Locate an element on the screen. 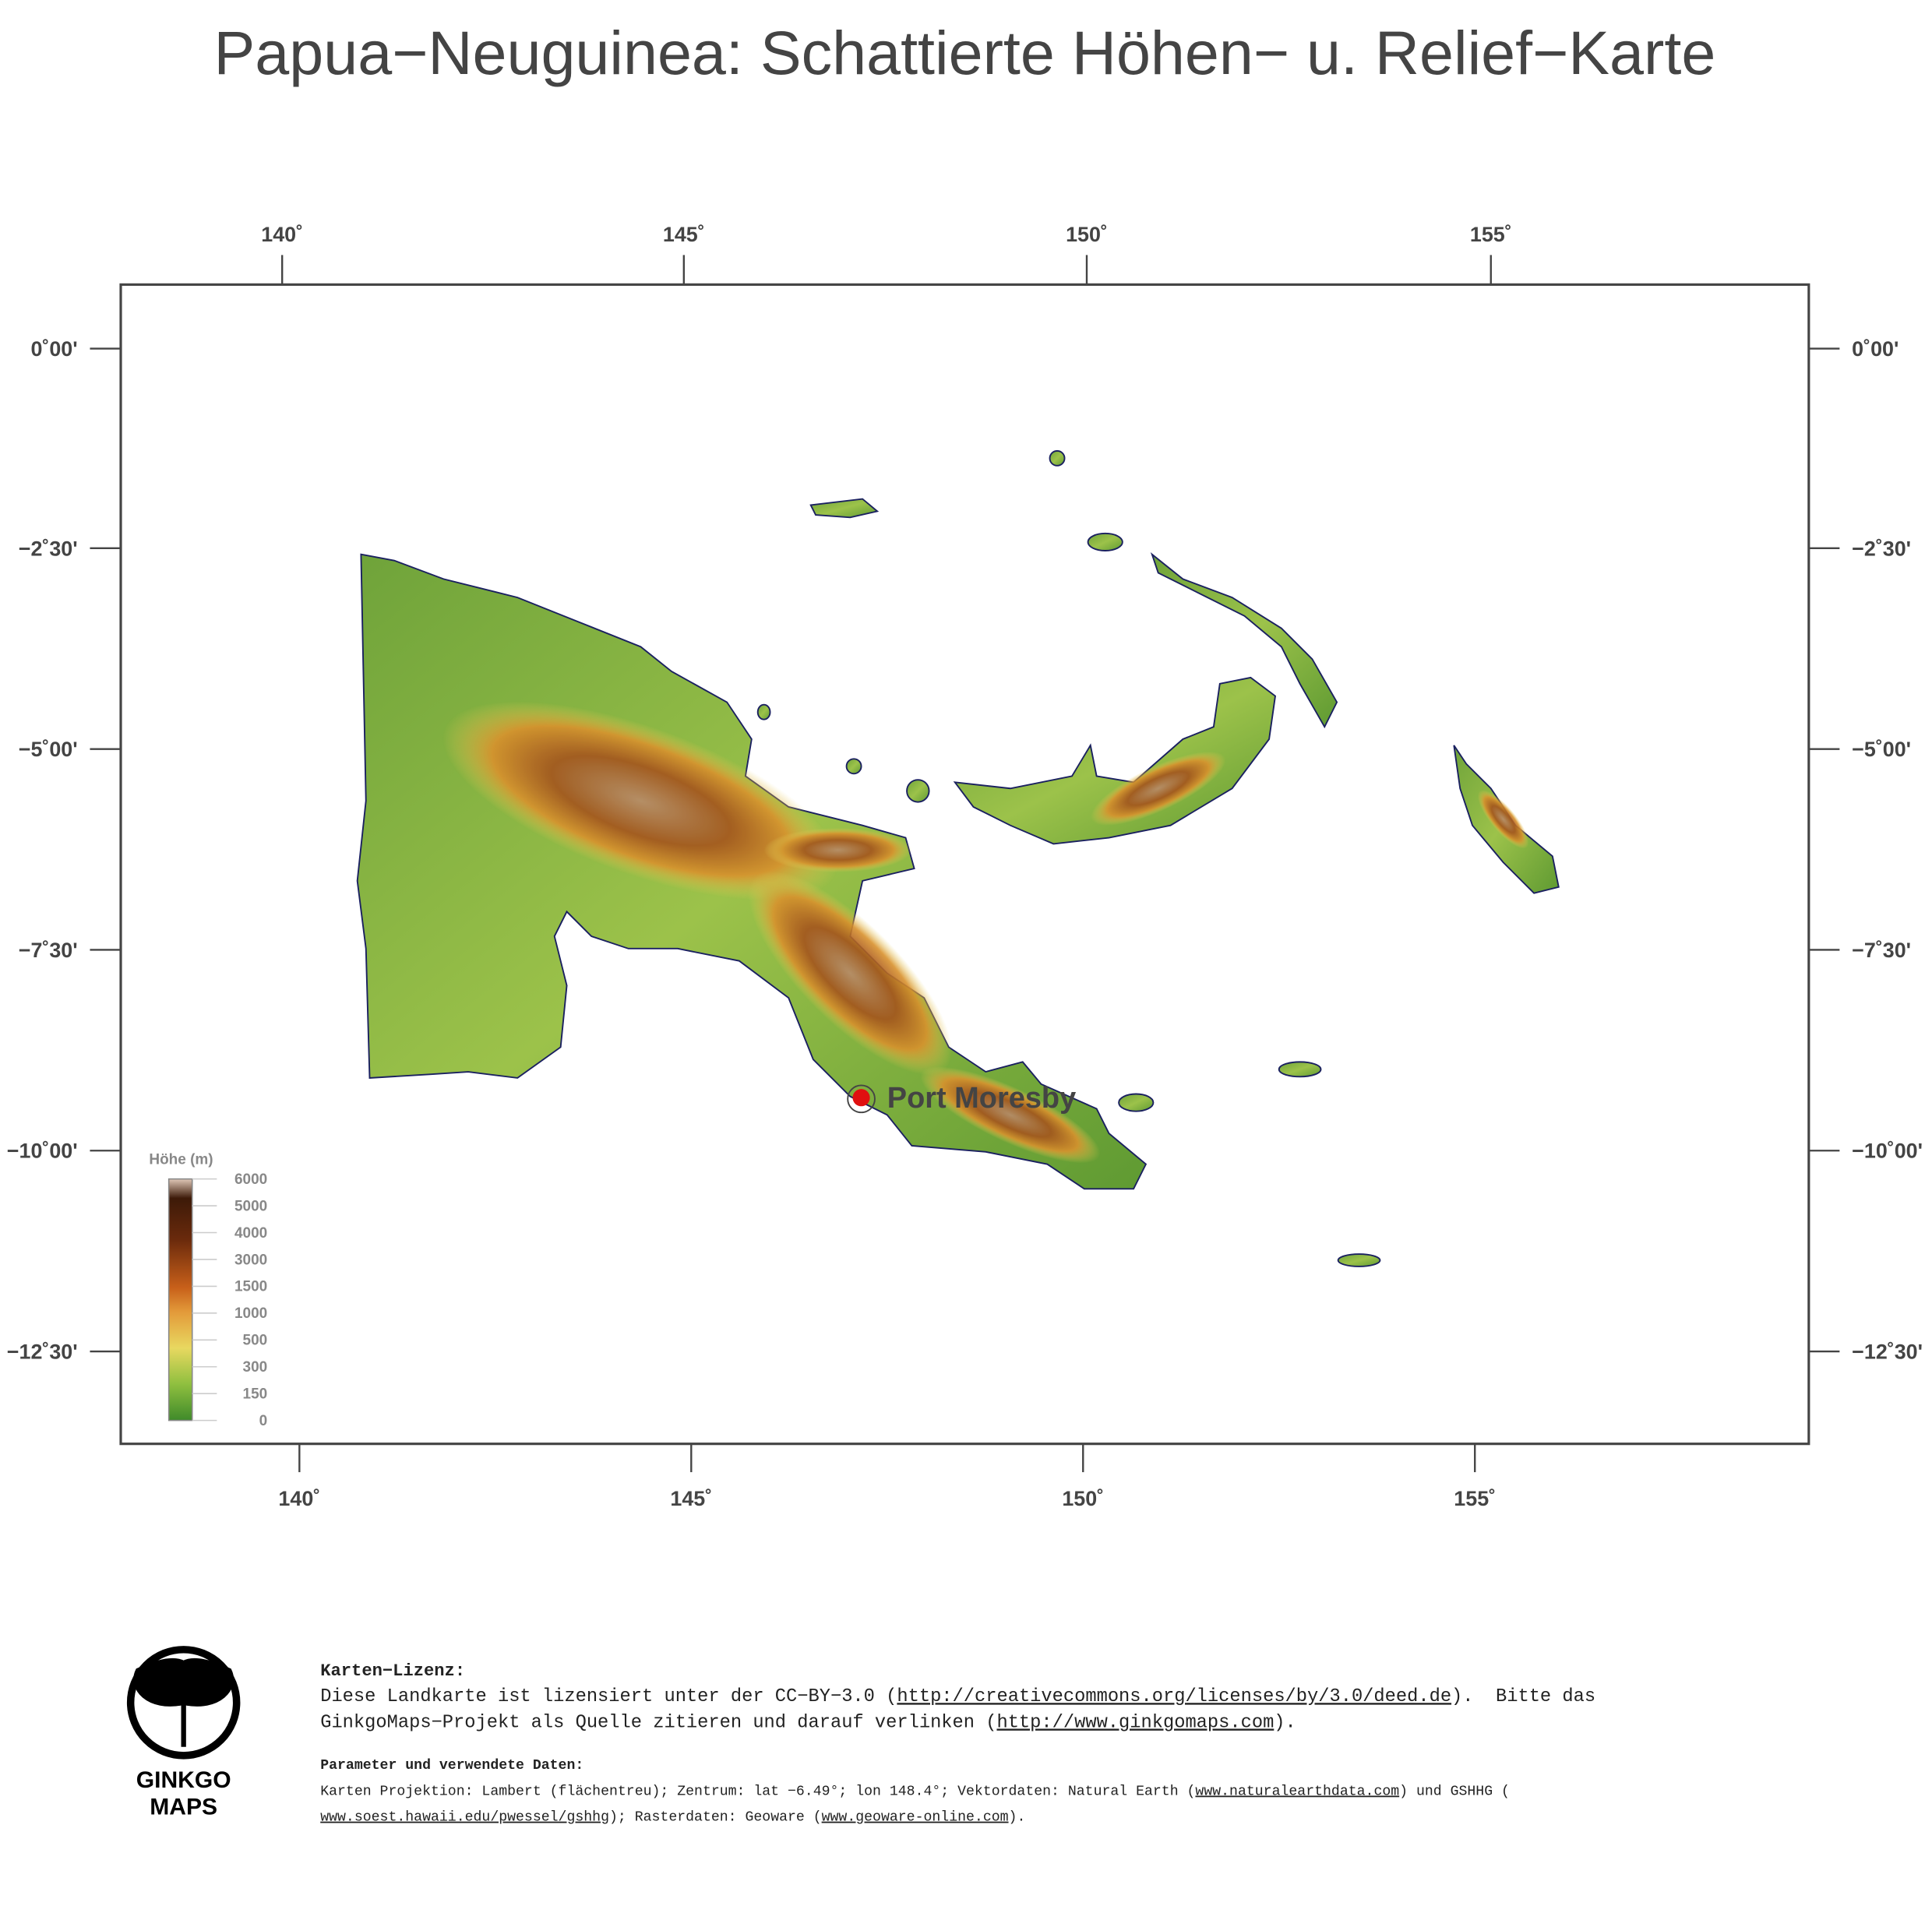 Image resolution: width=1932 pixels, height=1927 pixels. legend-label: 1500 is located at coordinates (250, 1287).